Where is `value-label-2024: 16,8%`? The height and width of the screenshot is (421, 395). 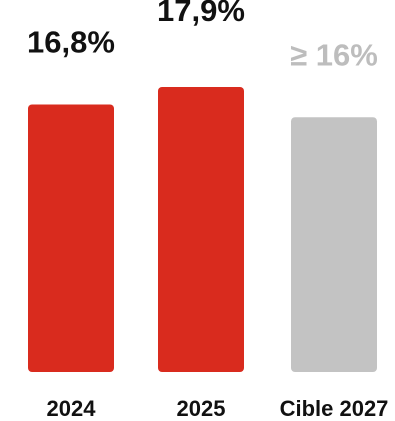 value-label-2024: 16,8% is located at coordinates (71, 42).